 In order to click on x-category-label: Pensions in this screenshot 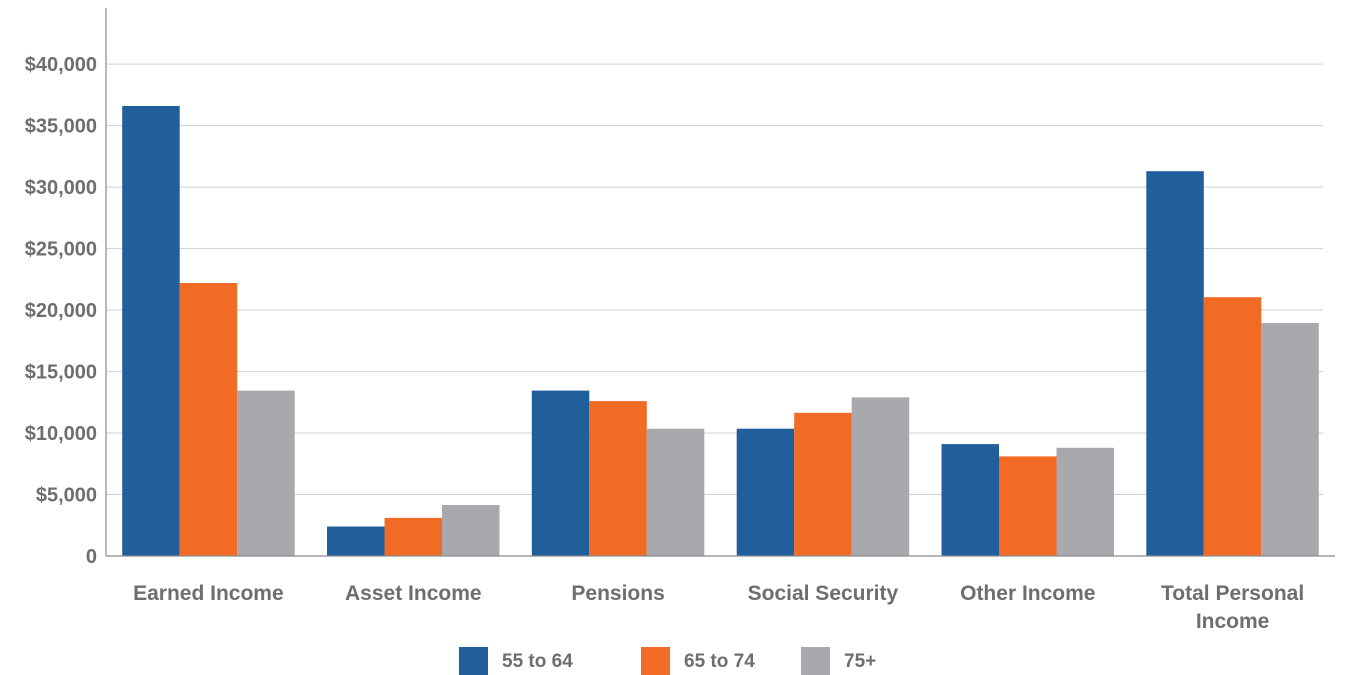, I will do `click(617, 593)`.